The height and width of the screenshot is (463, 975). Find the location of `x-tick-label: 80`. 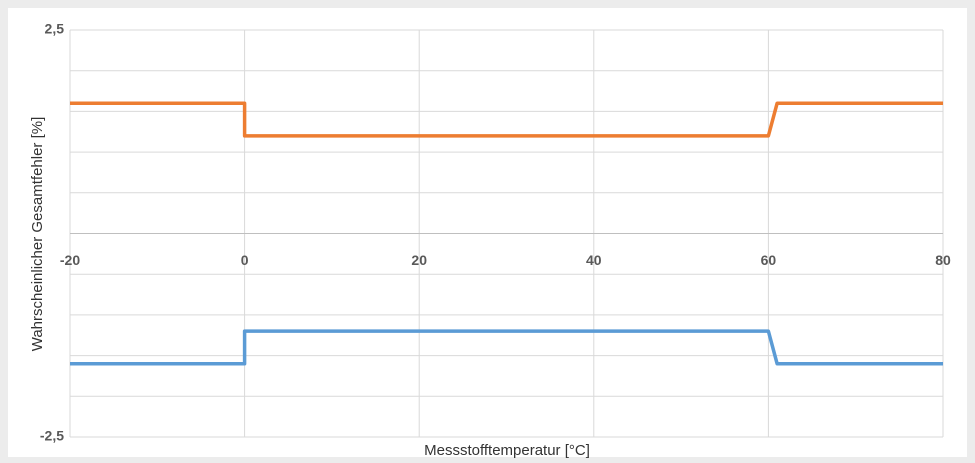

x-tick-label: 80 is located at coordinates (943, 260).